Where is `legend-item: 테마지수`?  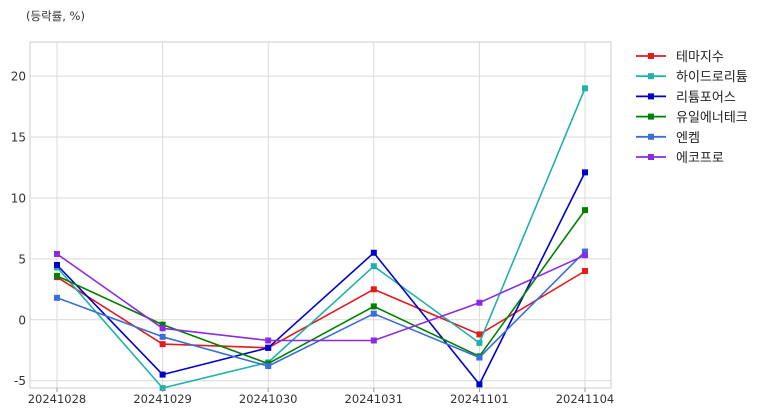 legend-item: 테마지수 is located at coordinates (680, 57).